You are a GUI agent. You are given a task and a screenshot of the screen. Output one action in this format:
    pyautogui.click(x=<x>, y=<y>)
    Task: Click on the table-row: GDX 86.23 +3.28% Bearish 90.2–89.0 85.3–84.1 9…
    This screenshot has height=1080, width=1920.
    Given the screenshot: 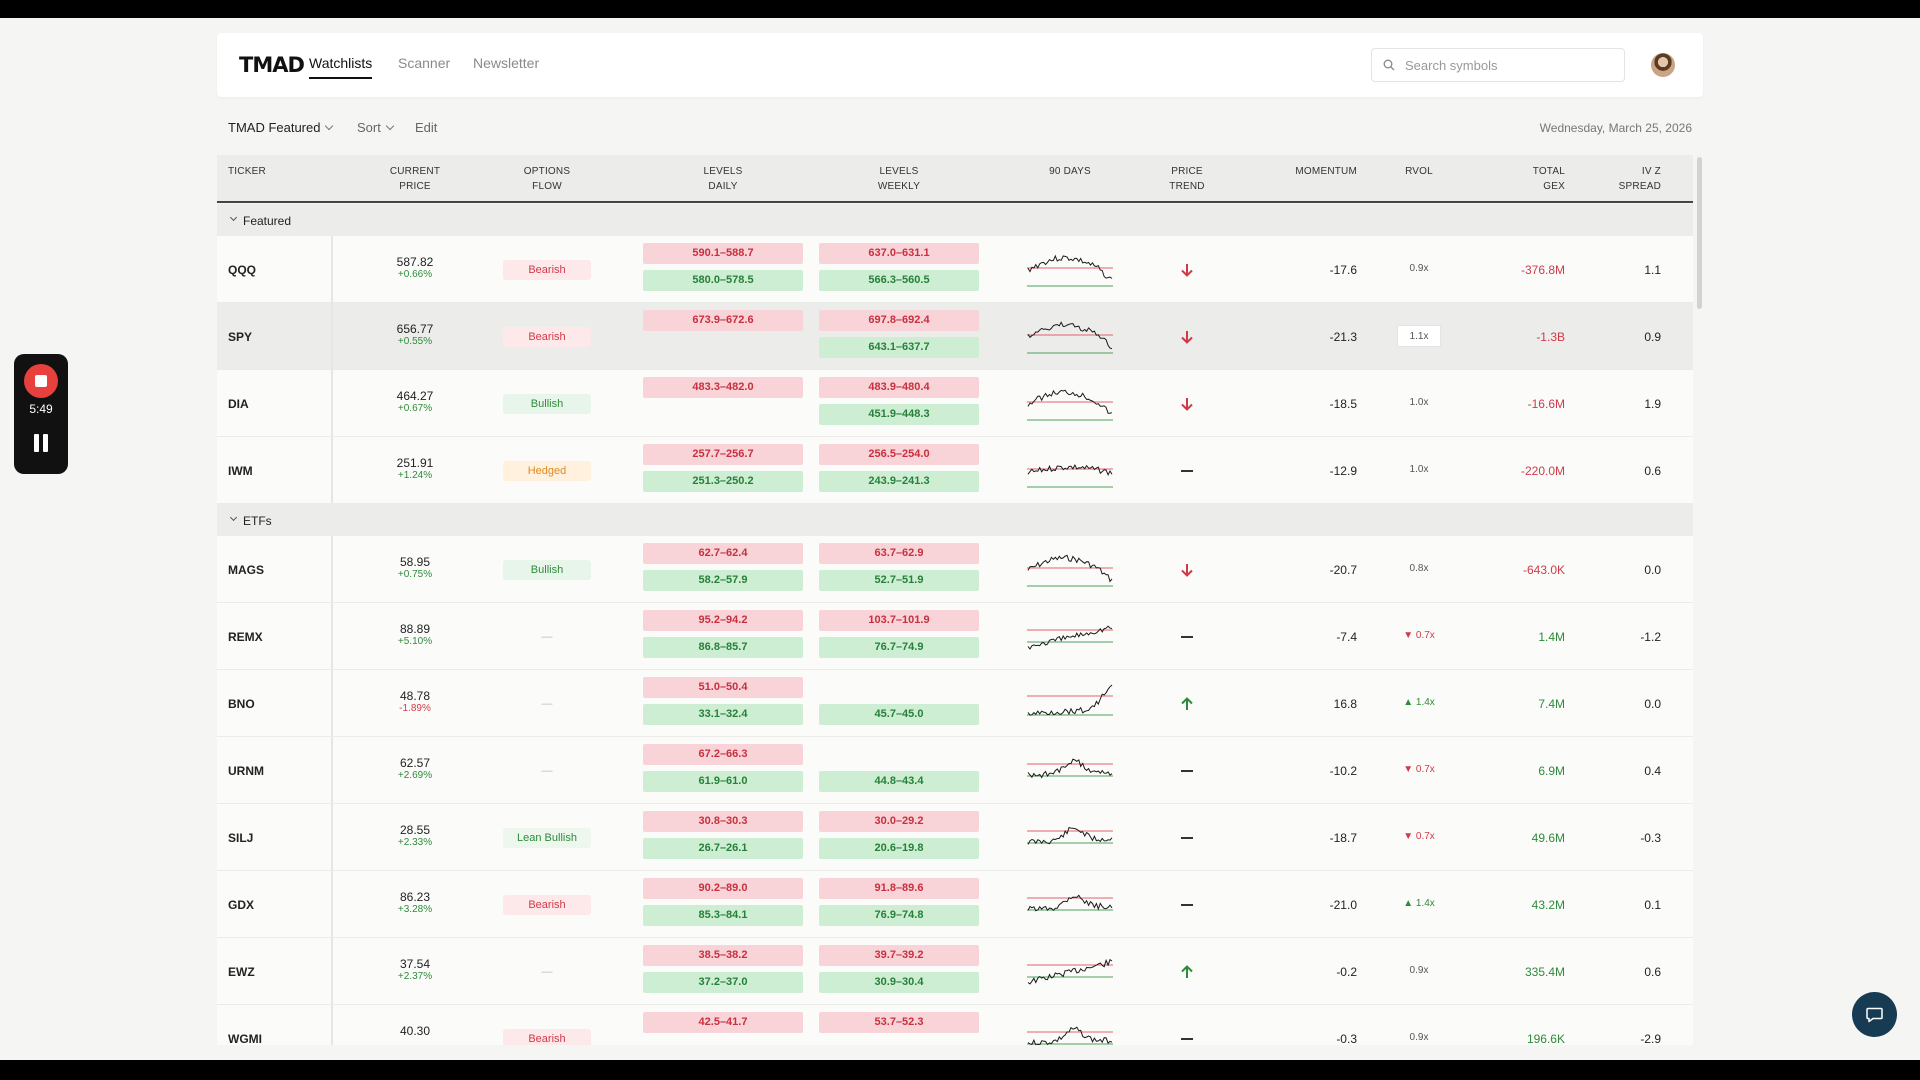 What is the action you would take?
    pyautogui.click(x=955, y=904)
    